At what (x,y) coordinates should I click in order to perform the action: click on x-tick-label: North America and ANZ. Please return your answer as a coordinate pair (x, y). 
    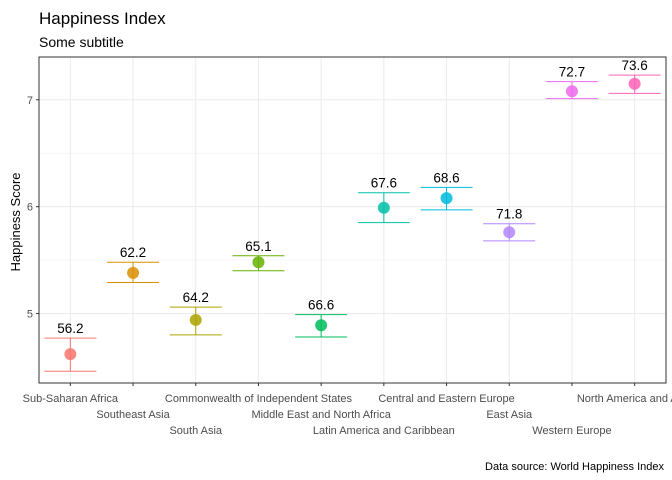
    Looking at the image, I should click on (624, 399).